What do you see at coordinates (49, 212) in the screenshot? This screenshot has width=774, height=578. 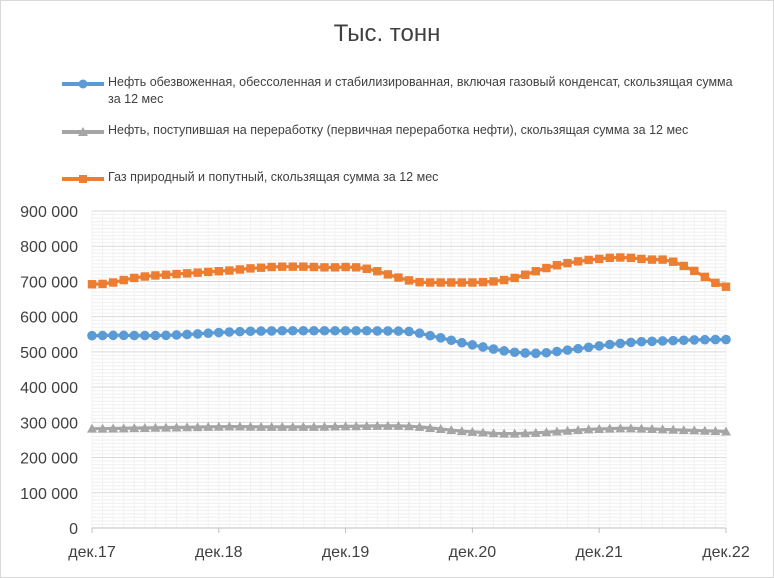 I see `y-tick-label: 900 000` at bounding box center [49, 212].